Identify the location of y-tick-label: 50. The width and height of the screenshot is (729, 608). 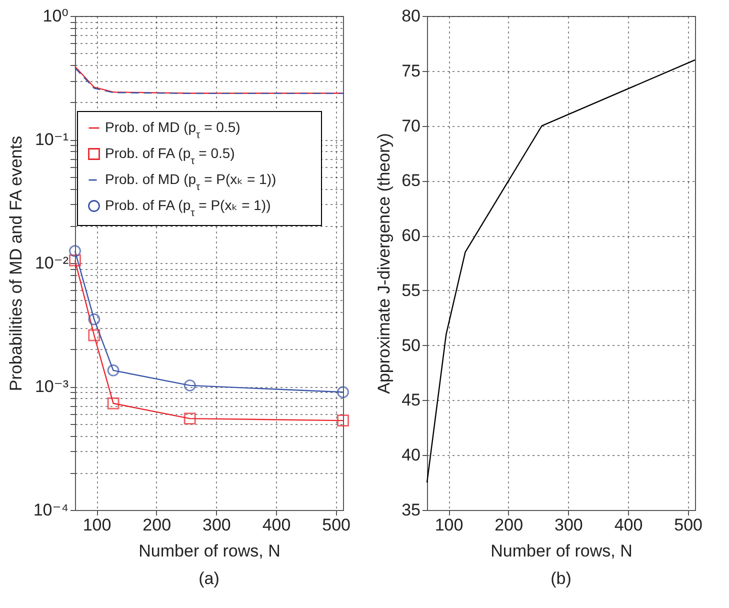
(411, 345).